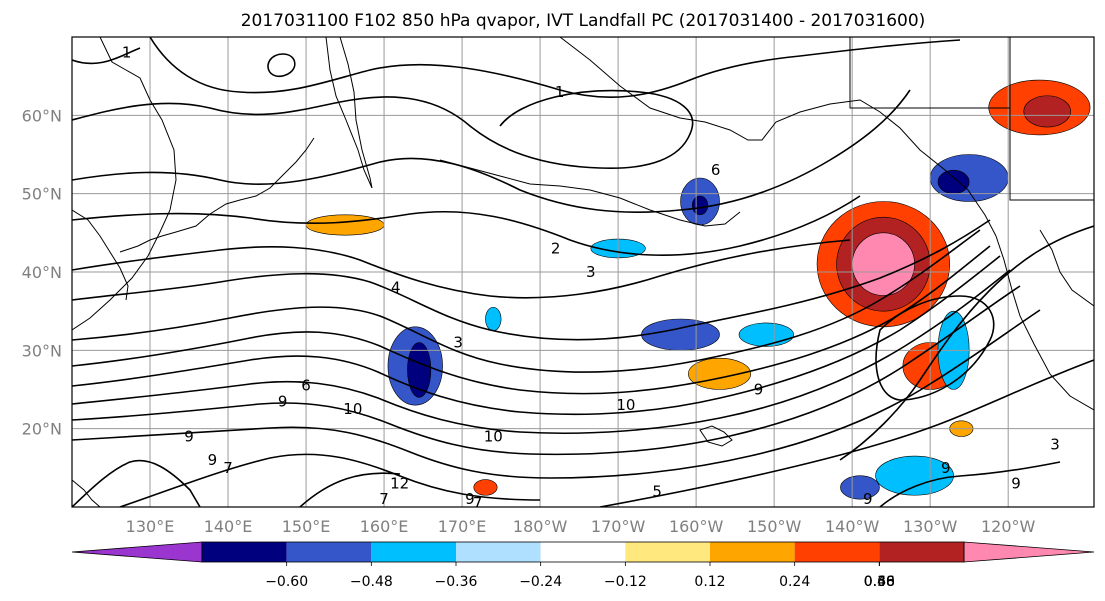 This screenshot has width=1105, height=601. I want to click on lon-label: 120°W, so click(1008, 526).